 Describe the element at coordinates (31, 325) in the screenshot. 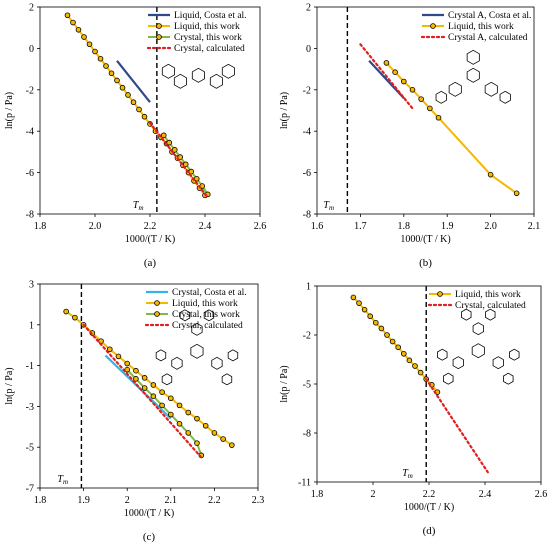

I see `y-tick-label: 1` at that location.